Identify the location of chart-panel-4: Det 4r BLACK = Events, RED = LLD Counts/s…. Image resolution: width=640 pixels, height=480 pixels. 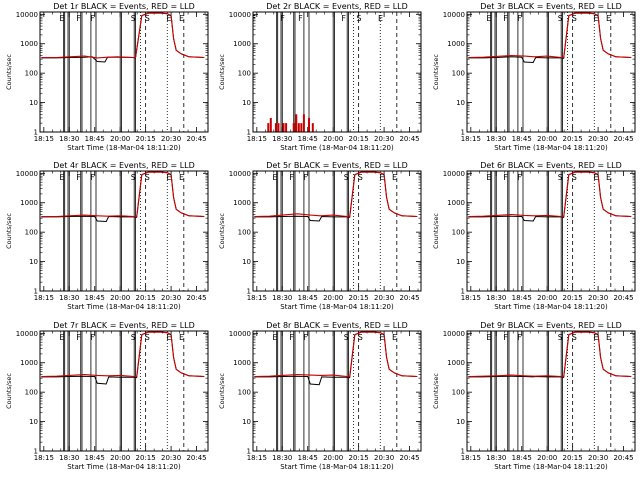
(107, 236).